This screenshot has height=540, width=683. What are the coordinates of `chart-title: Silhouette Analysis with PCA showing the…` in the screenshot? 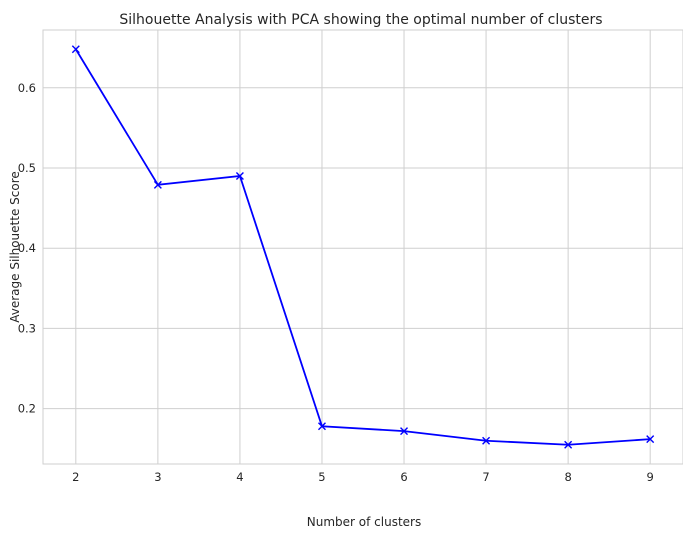 It's located at (360, 20).